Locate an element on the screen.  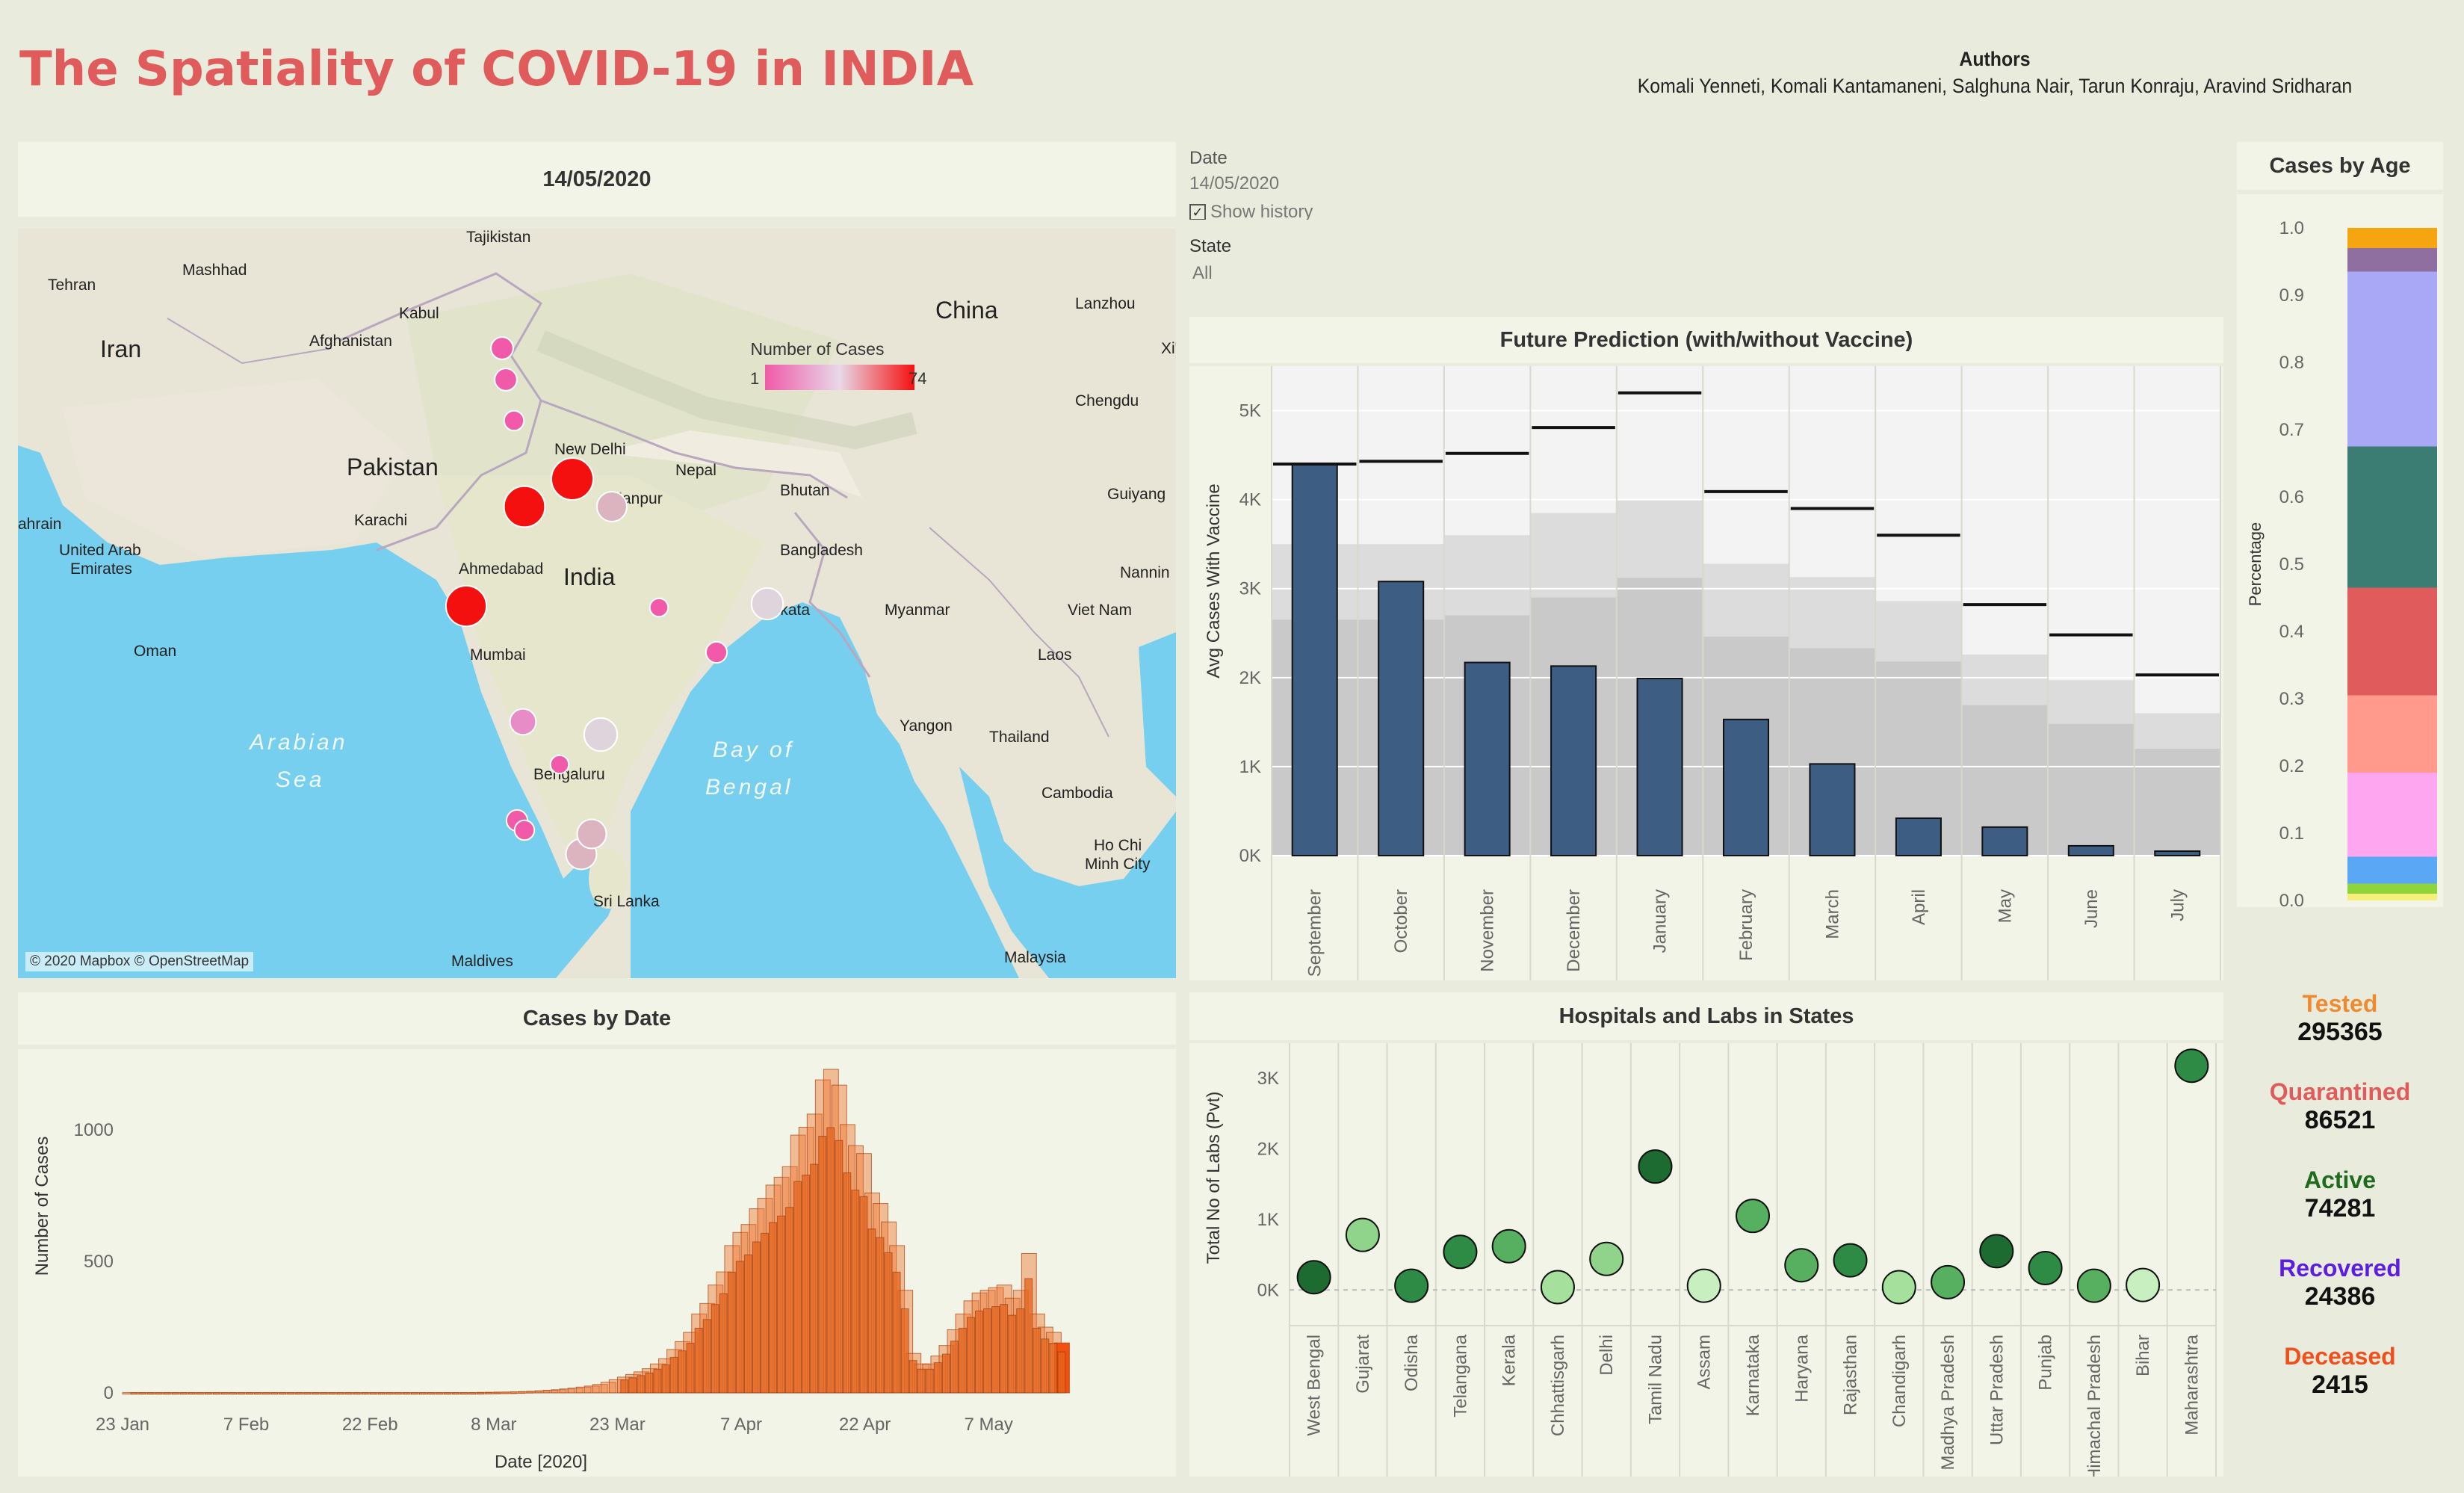
checkbox-icon: ✓ is located at coordinates (1197, 212).